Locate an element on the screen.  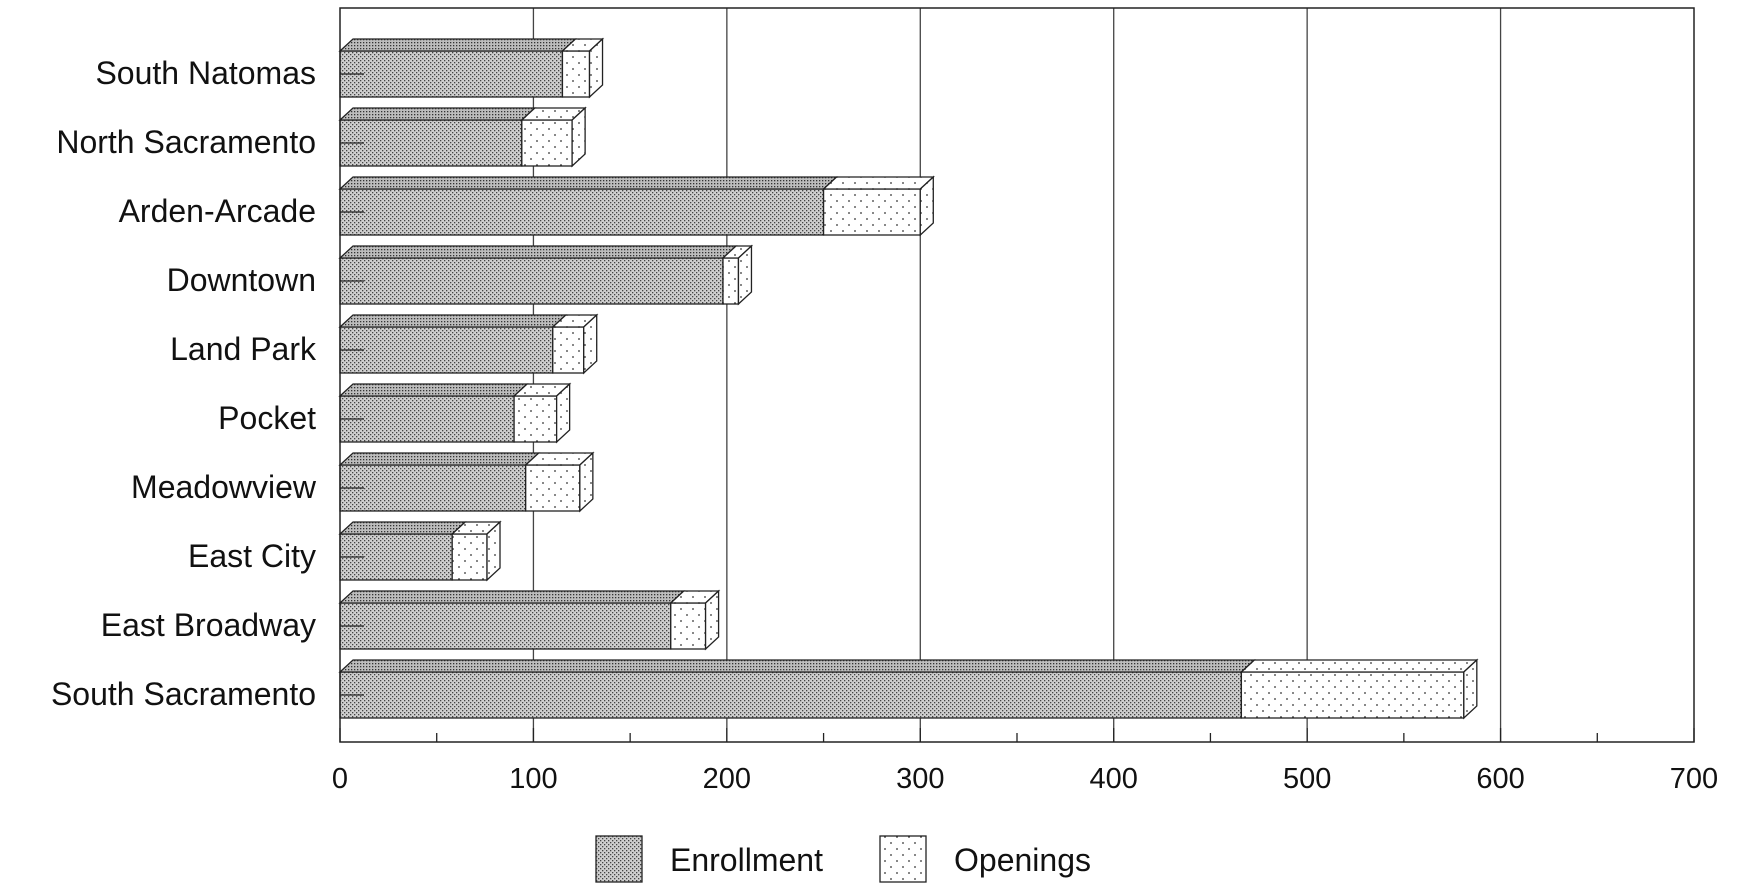
category-label: Downtown is located at coordinates (241, 280).